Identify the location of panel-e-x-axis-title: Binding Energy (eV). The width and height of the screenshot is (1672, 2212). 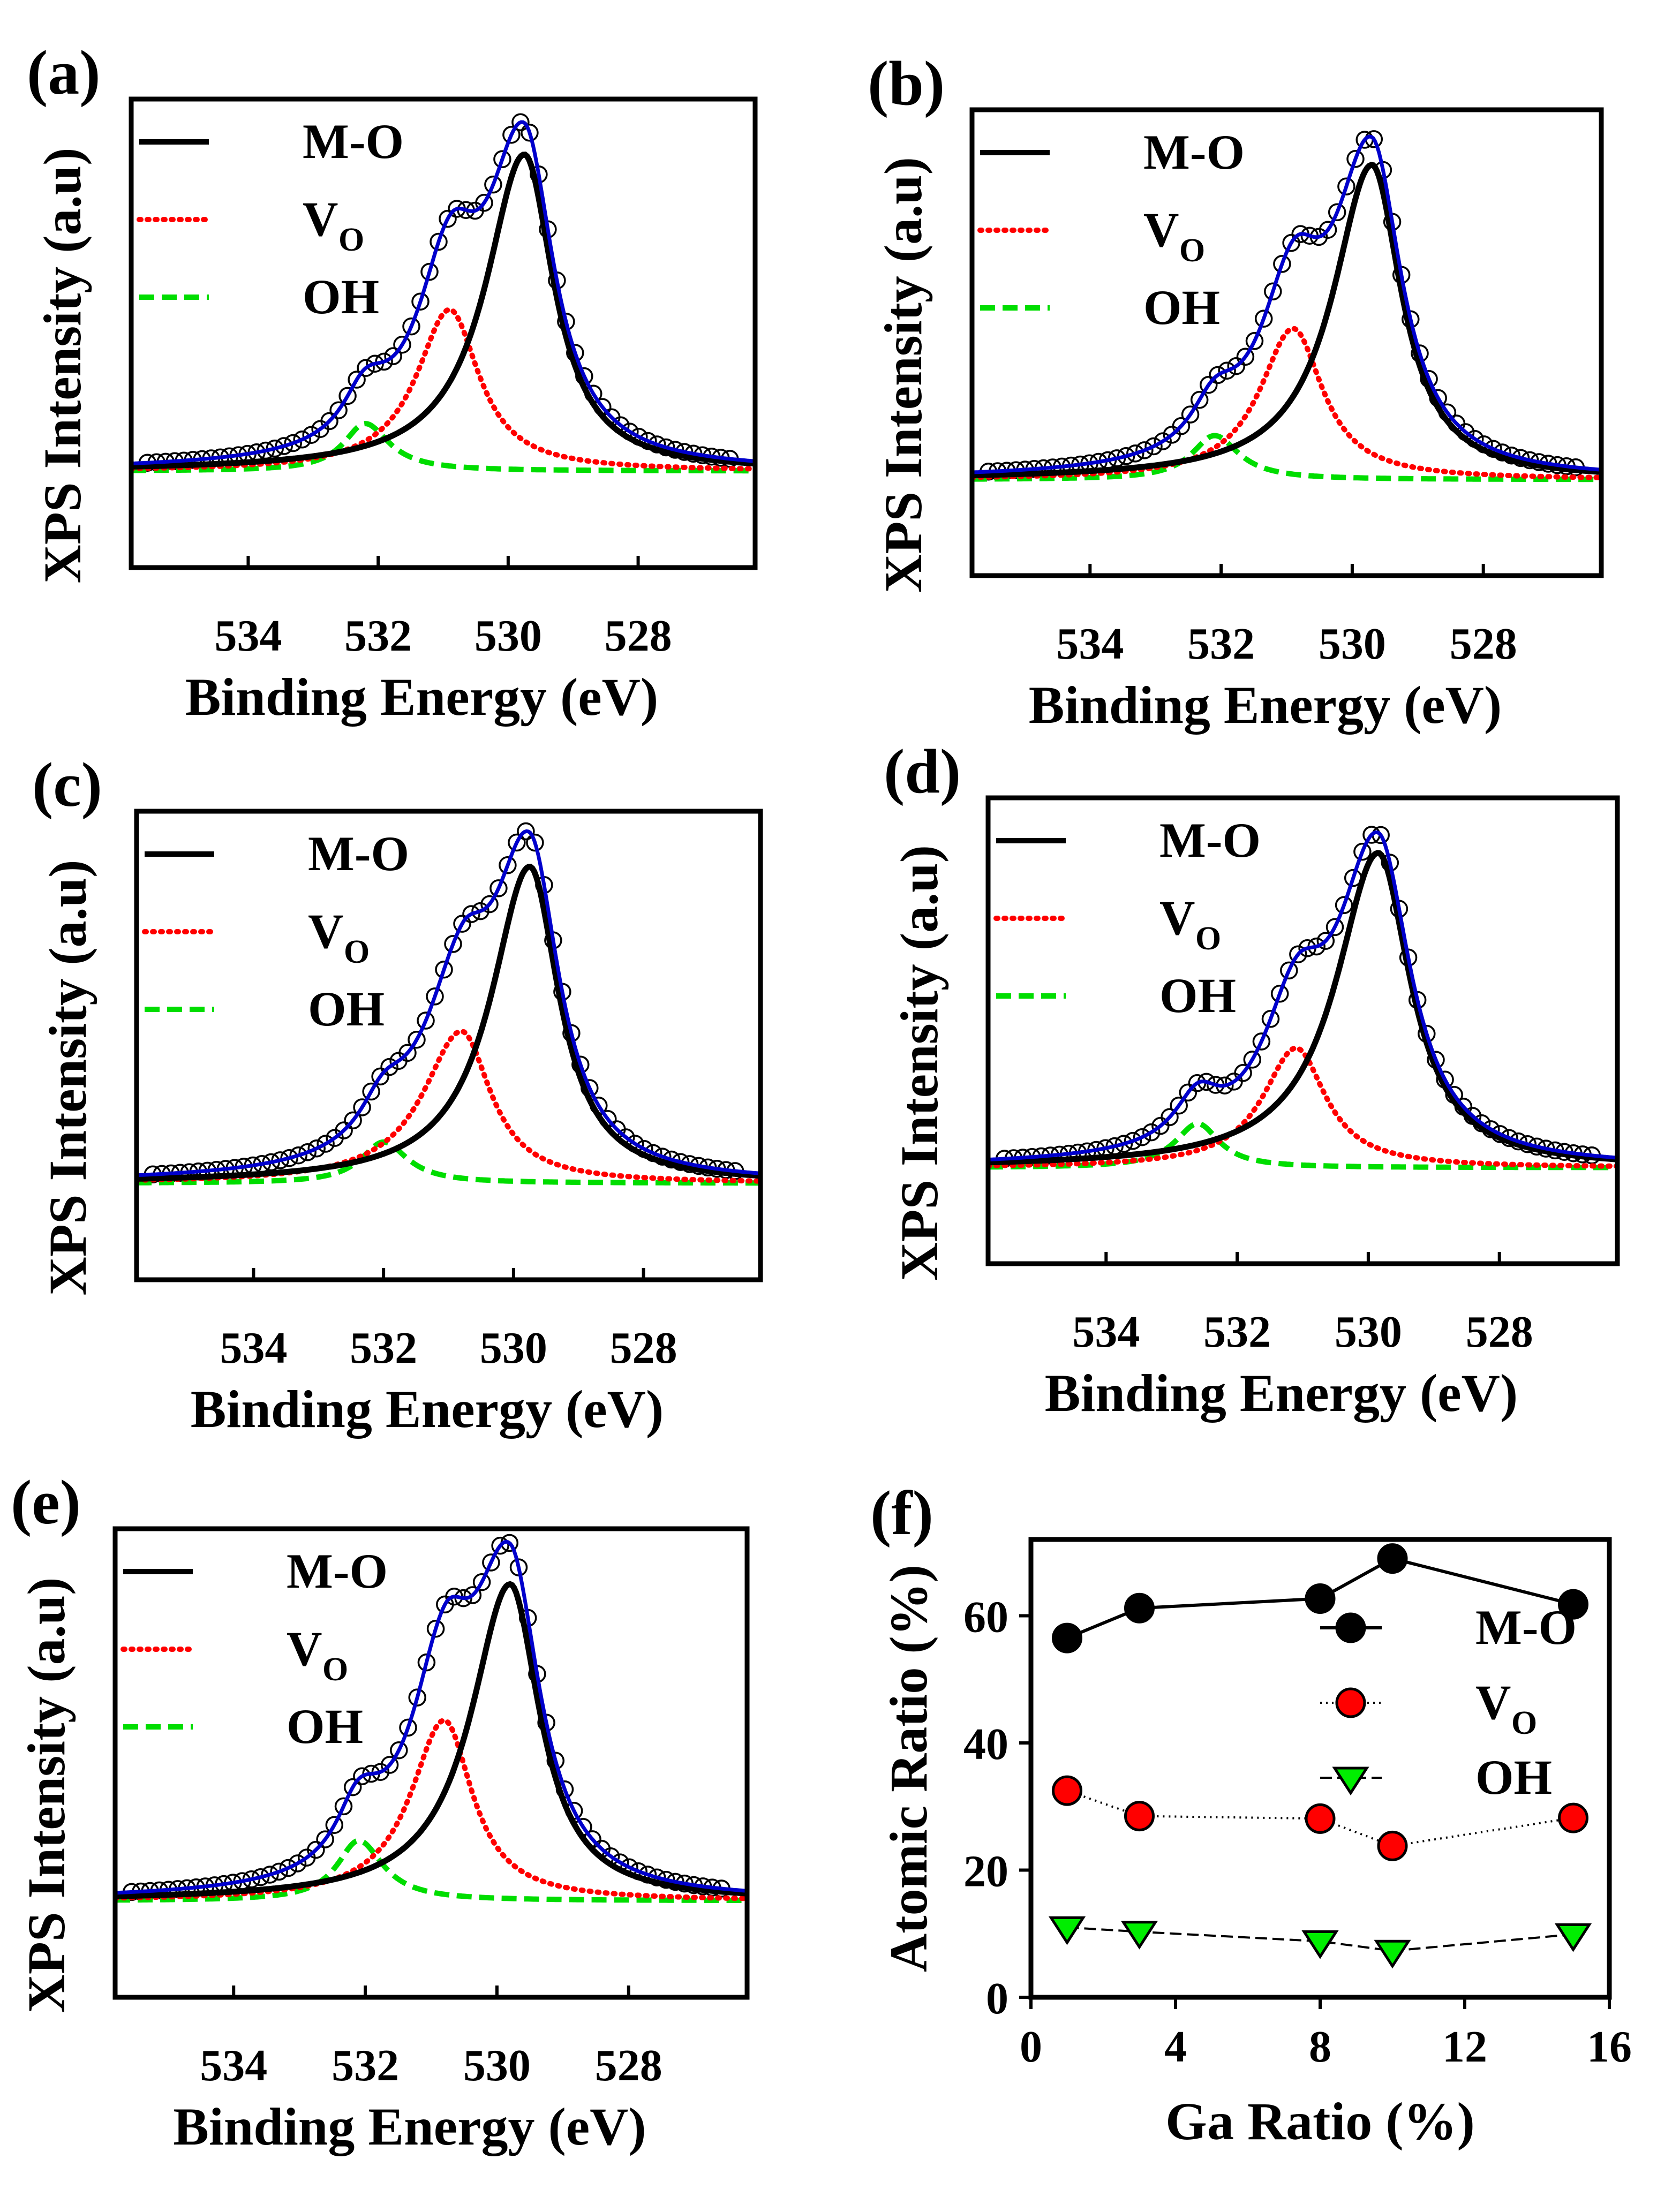
(409, 2127).